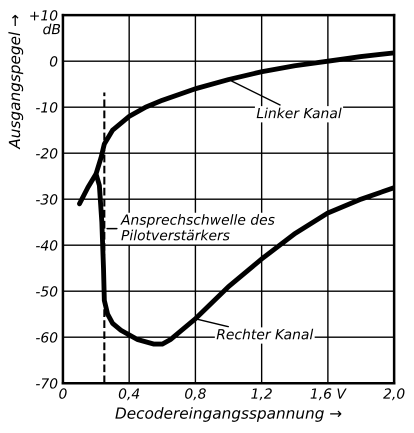 The height and width of the screenshot is (433, 414). I want to click on x-tick-label: 0,4, so click(129, 394).